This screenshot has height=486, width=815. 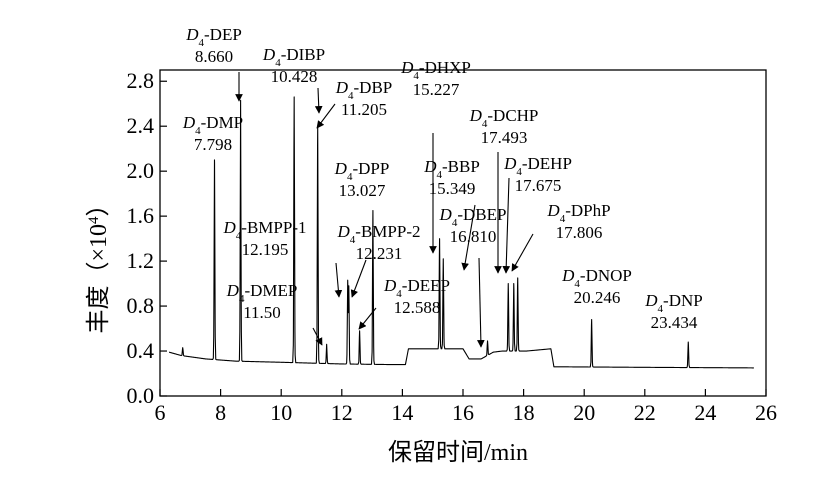 I want to click on peak-annotation: D4-BMPP-212.231, so click(x=379, y=242).